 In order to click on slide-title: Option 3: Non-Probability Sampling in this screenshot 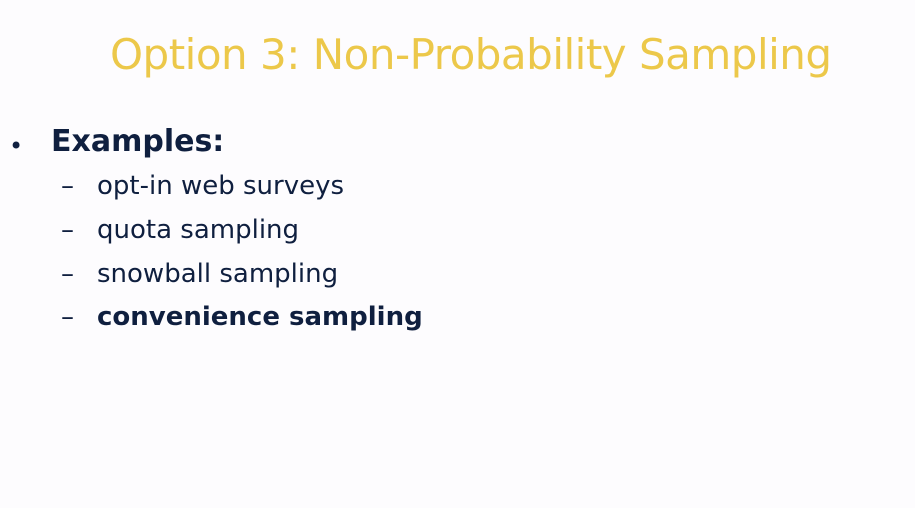, I will do `click(471, 54)`.